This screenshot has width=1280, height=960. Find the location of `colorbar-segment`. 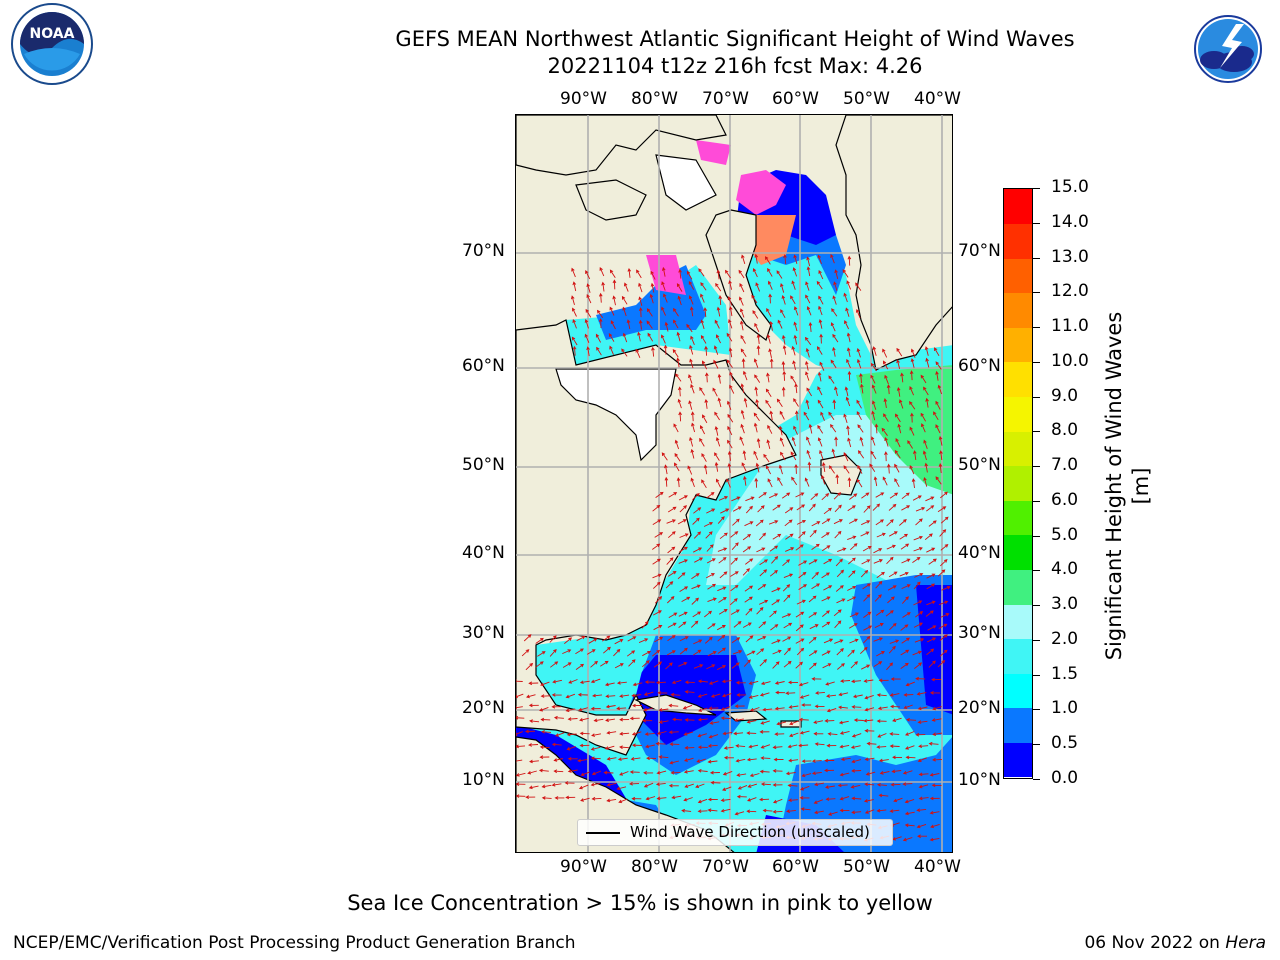

colorbar-segment is located at coordinates (1018, 449).